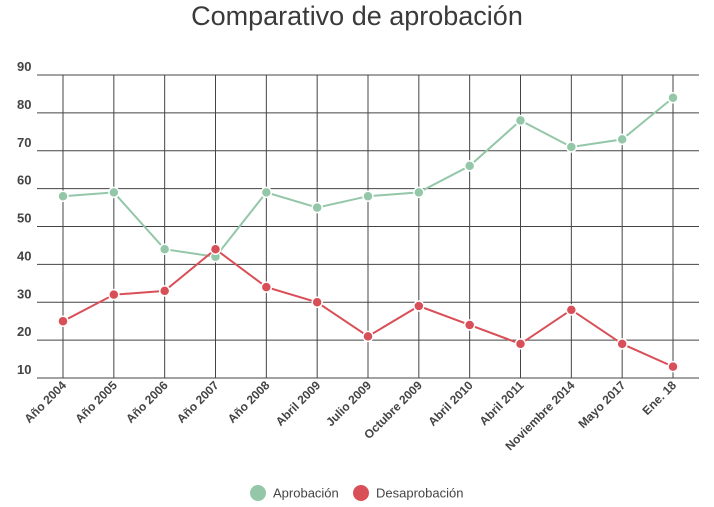 This screenshot has width=714, height=507. Describe the element at coordinates (660, 398) in the screenshot. I see `x-tick-label: Ene. 18` at that location.